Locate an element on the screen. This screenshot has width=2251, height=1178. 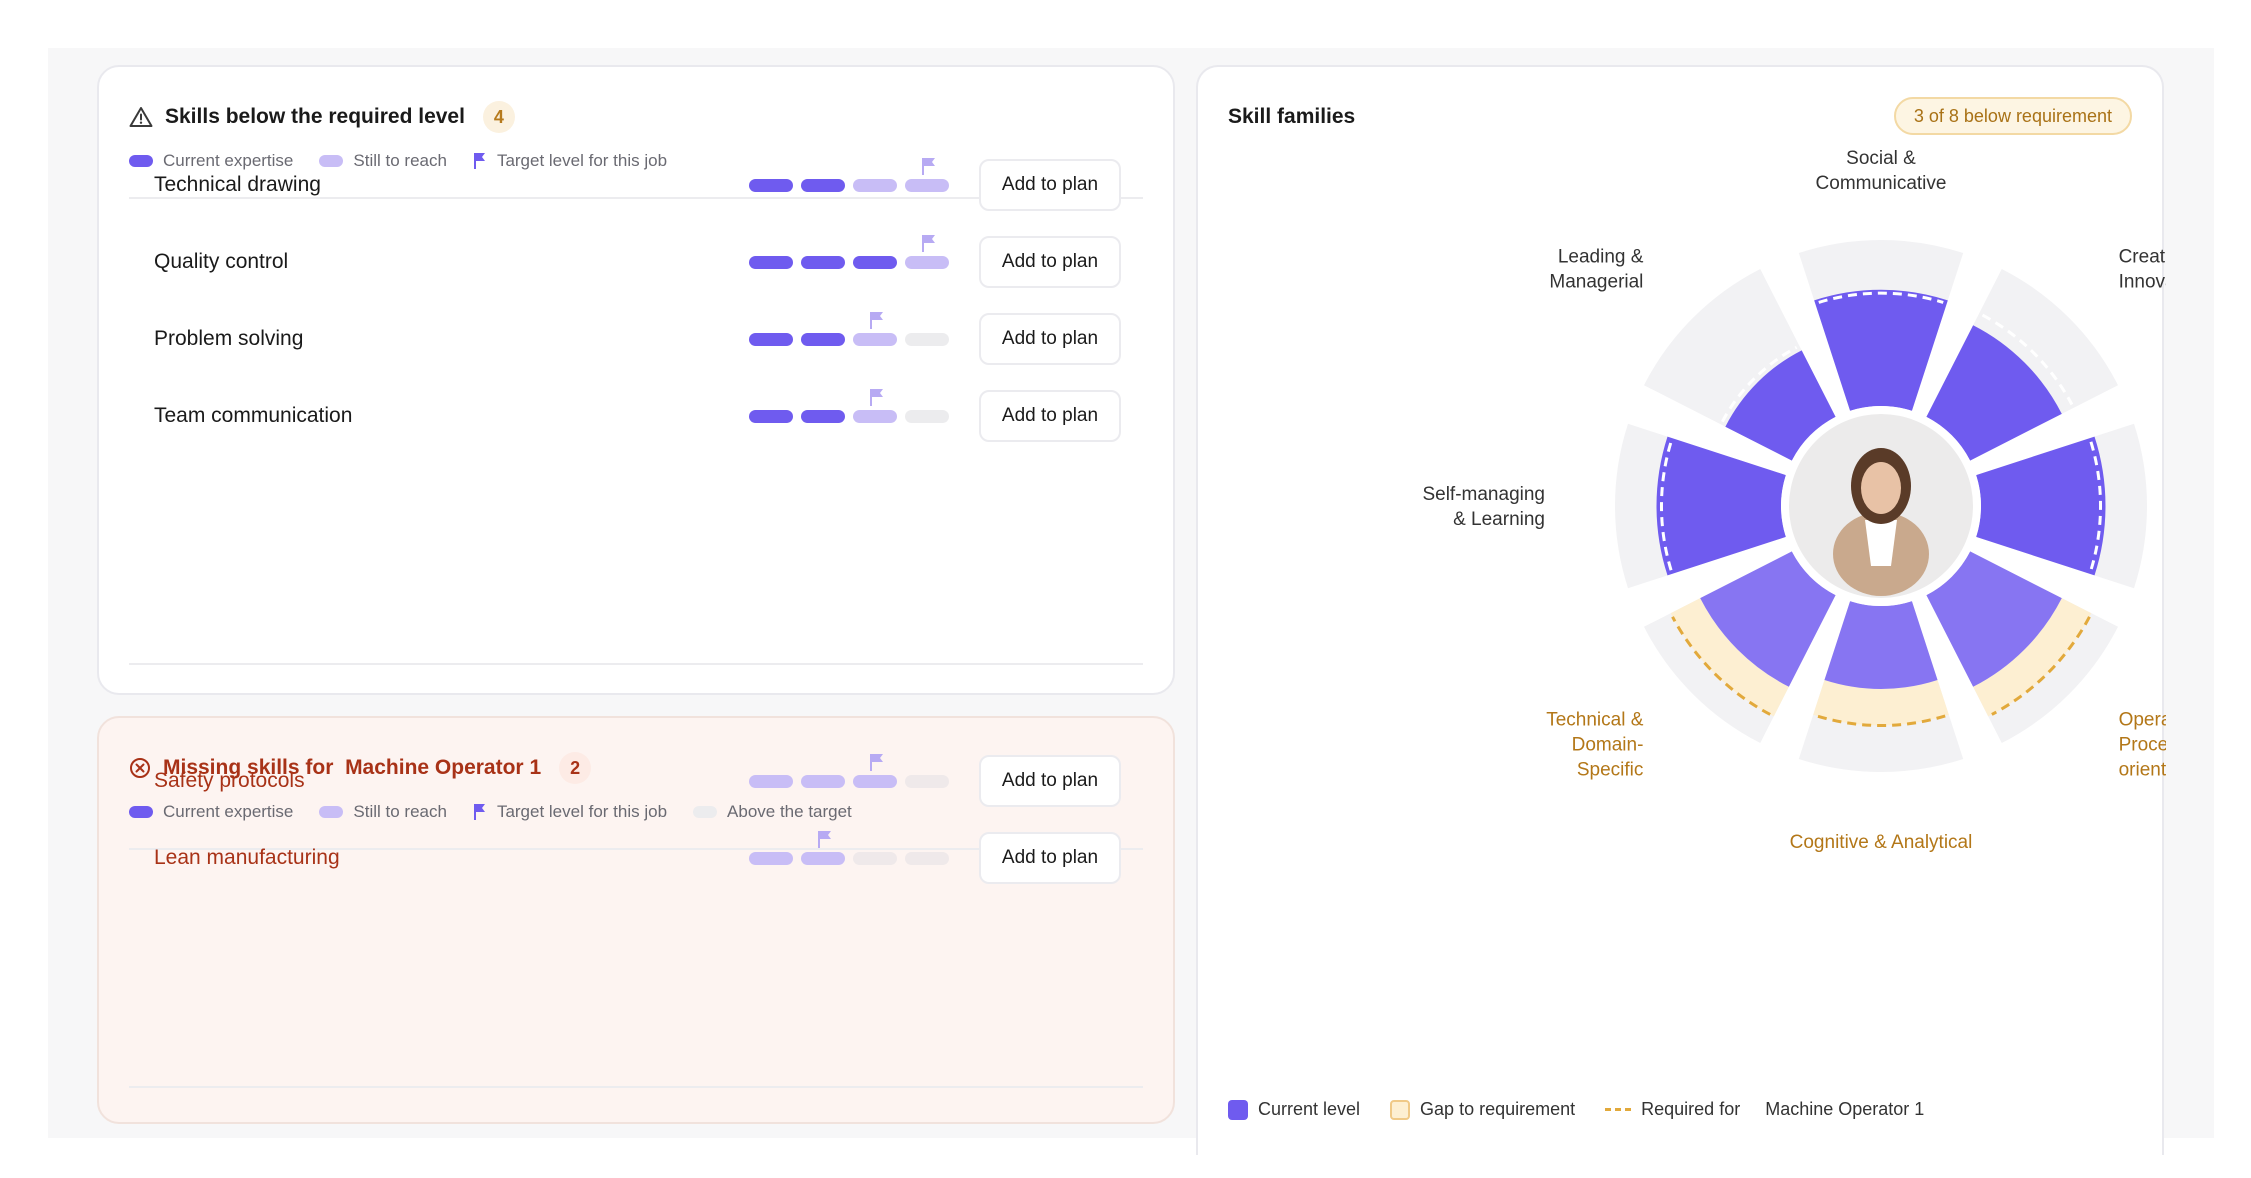
missing-title-job: Machine Operator 1 is located at coordinates (443, 767).